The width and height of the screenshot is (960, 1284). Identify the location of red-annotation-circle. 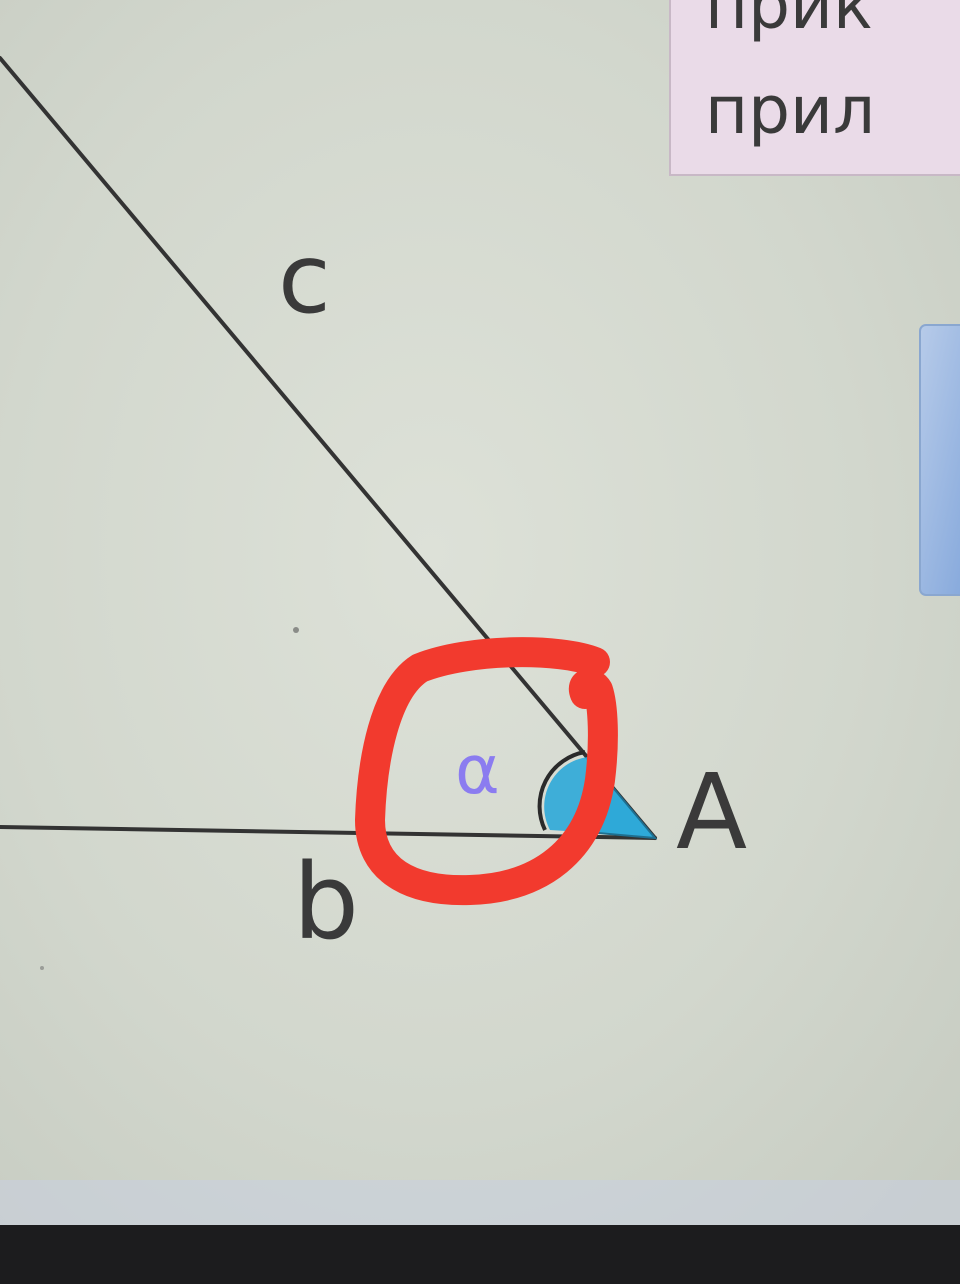
(486, 771).